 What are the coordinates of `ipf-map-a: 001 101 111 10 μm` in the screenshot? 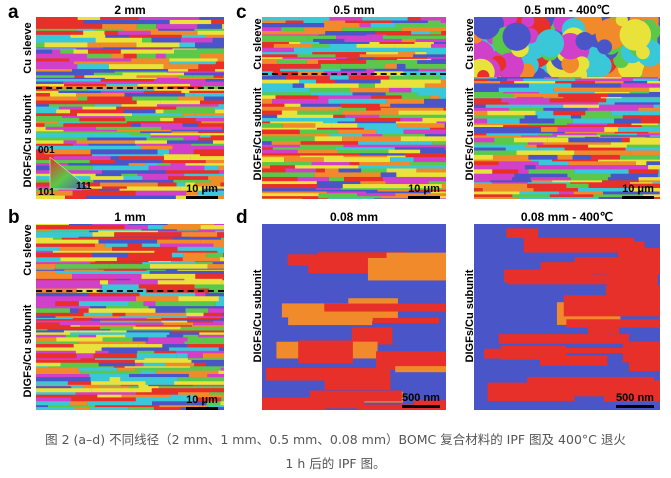 It's located at (130, 108).